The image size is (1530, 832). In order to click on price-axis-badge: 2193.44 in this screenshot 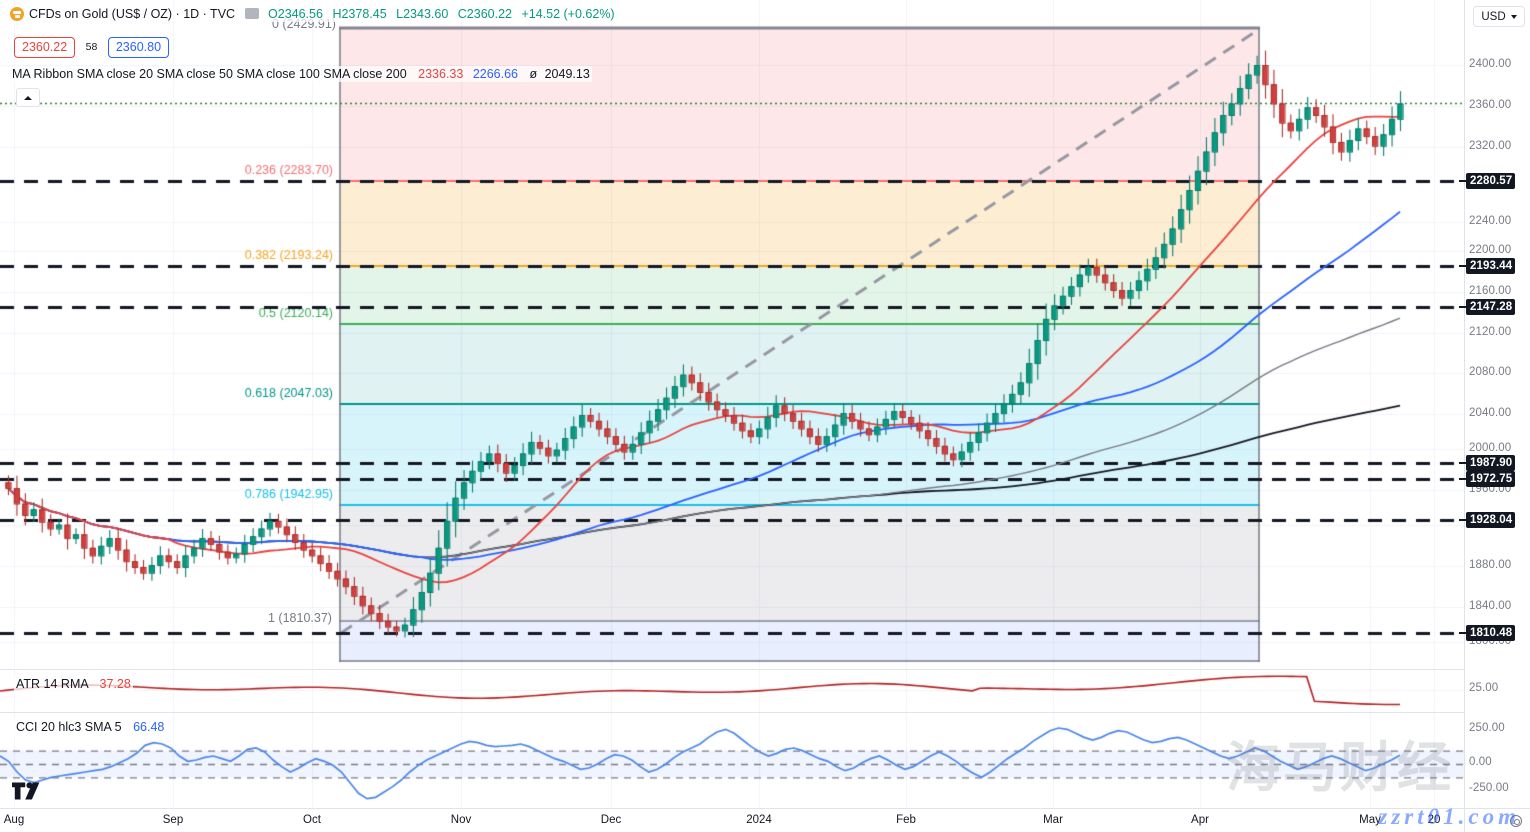, I will do `click(1487, 266)`.